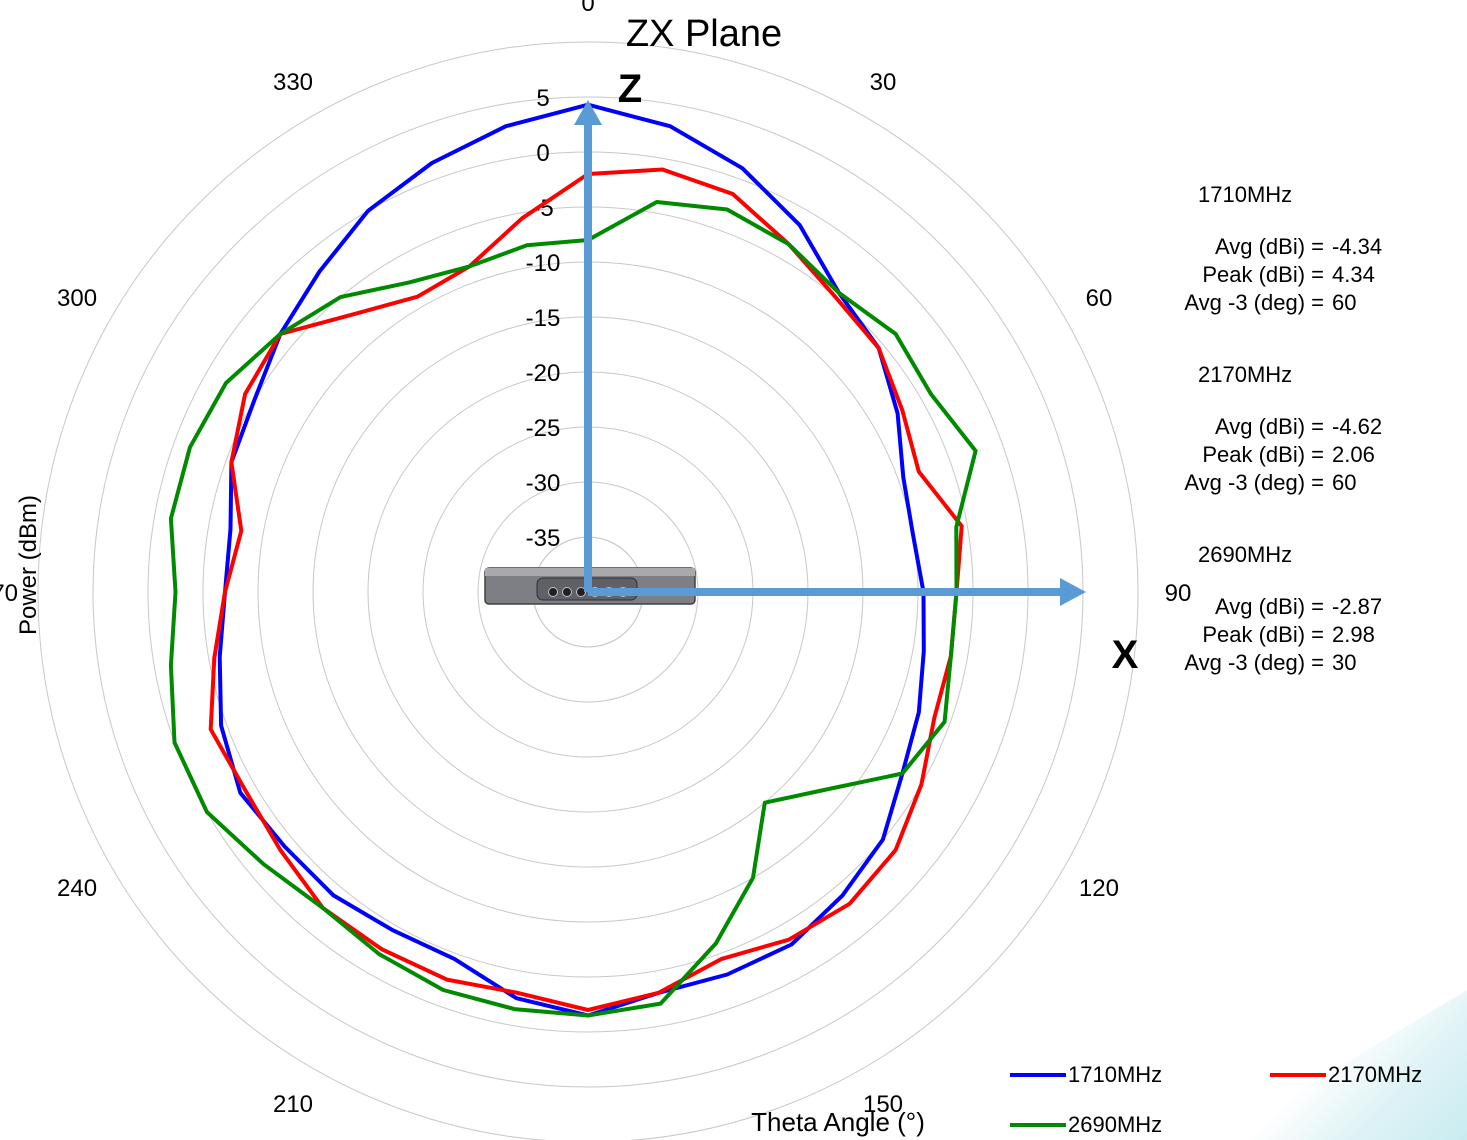 The height and width of the screenshot is (1140, 1467). Describe the element at coordinates (1353, 454) in the screenshot. I see `stats-value: 2.06` at that location.